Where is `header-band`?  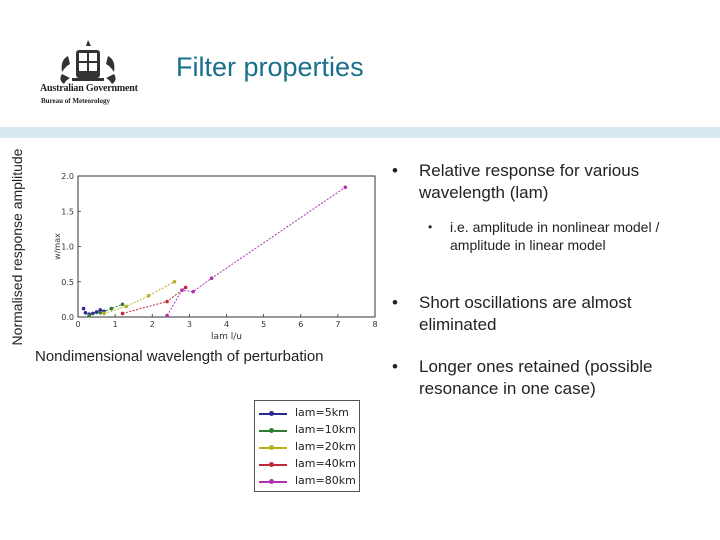 header-band is located at coordinates (360, 132).